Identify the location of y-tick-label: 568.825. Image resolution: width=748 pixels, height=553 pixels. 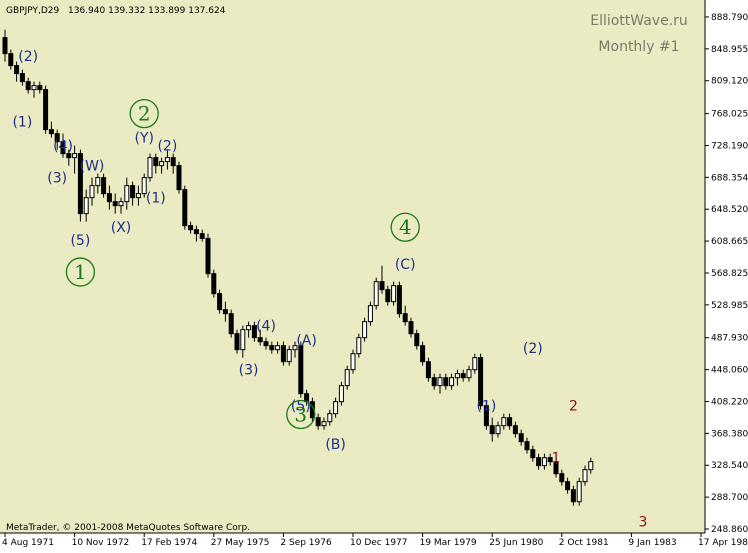
(729, 274).